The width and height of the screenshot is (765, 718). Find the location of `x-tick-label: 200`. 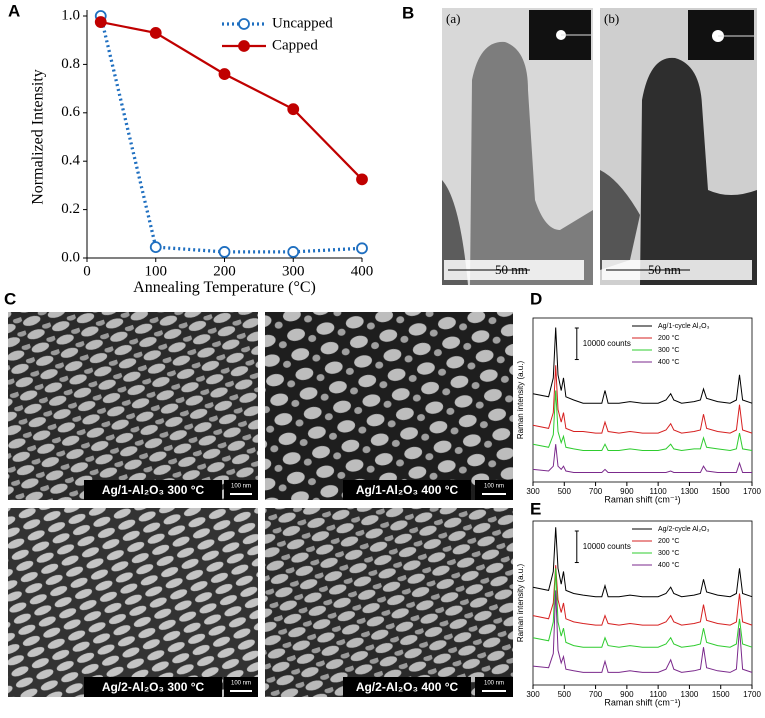

x-tick-label: 200 is located at coordinates (224, 271).